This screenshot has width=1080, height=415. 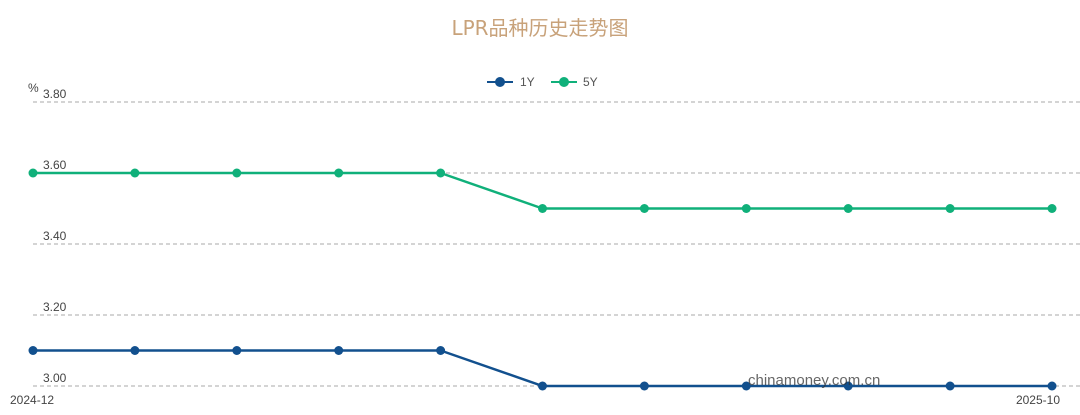 I want to click on x-tick-label-end: 2025-10, so click(x=1038, y=400).